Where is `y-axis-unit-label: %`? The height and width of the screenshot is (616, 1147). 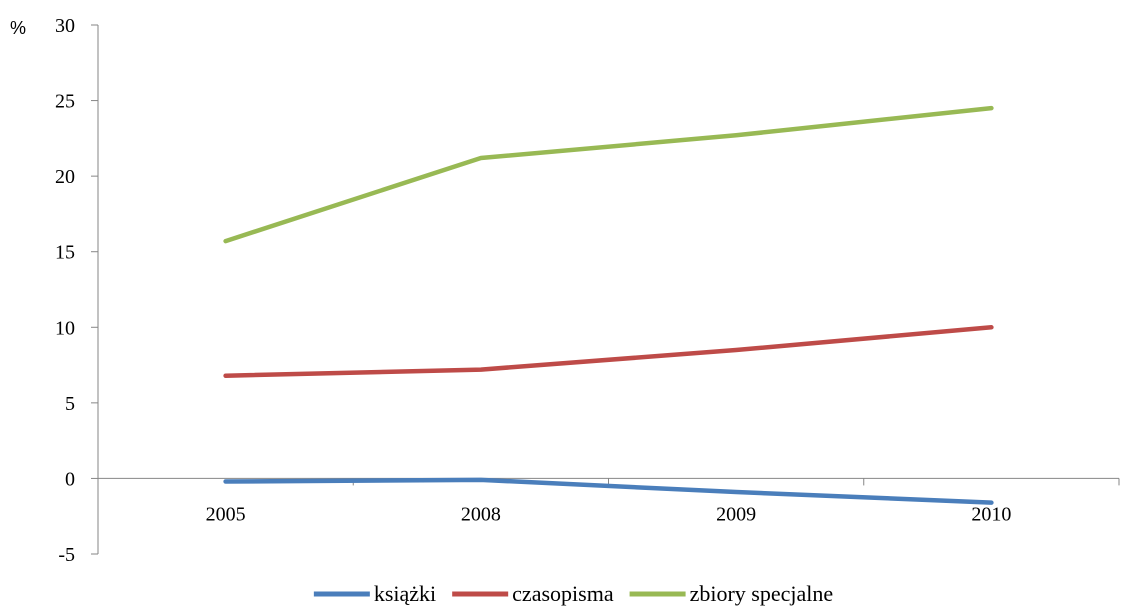 y-axis-unit-label: % is located at coordinates (18, 28).